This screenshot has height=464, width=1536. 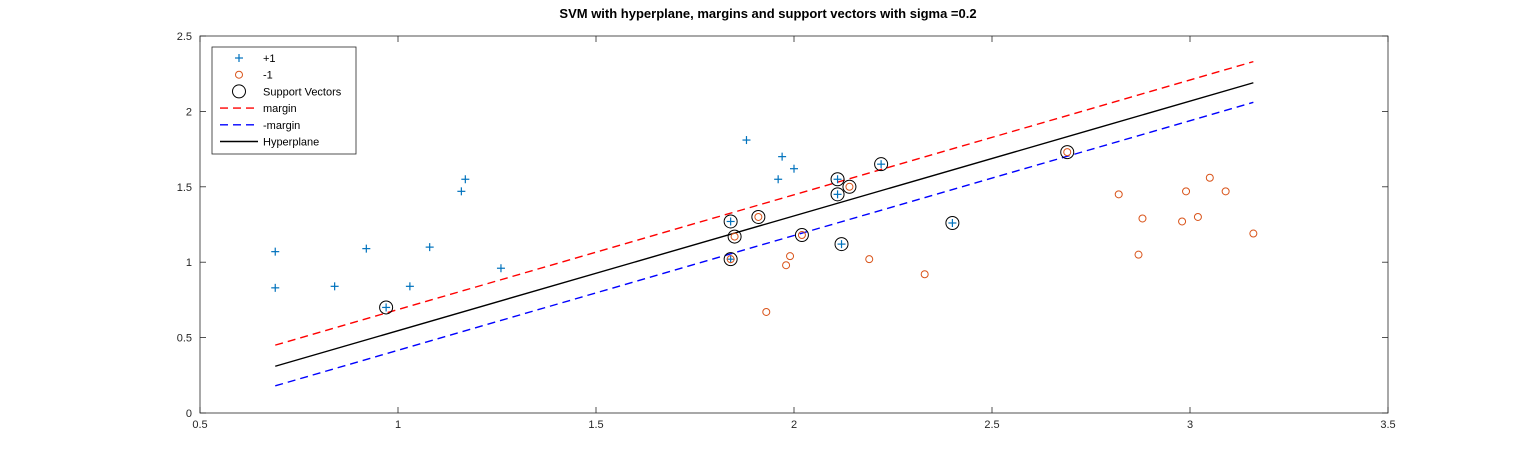 I want to click on x-tick-label-4: 2.5, so click(x=991, y=425).